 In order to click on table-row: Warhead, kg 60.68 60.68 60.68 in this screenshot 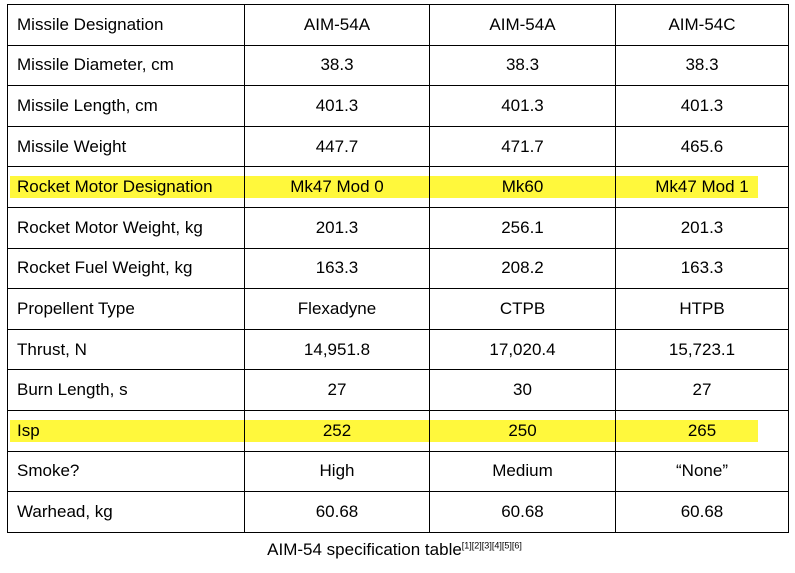, I will do `click(398, 512)`.